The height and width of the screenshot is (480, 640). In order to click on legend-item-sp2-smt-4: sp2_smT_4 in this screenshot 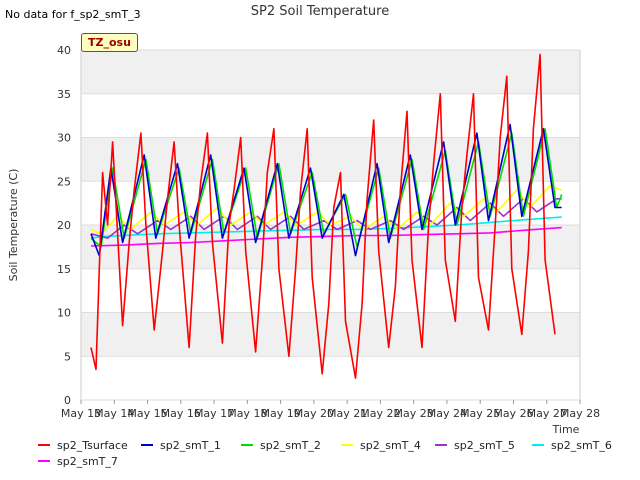, I will do `click(388, 445)`.